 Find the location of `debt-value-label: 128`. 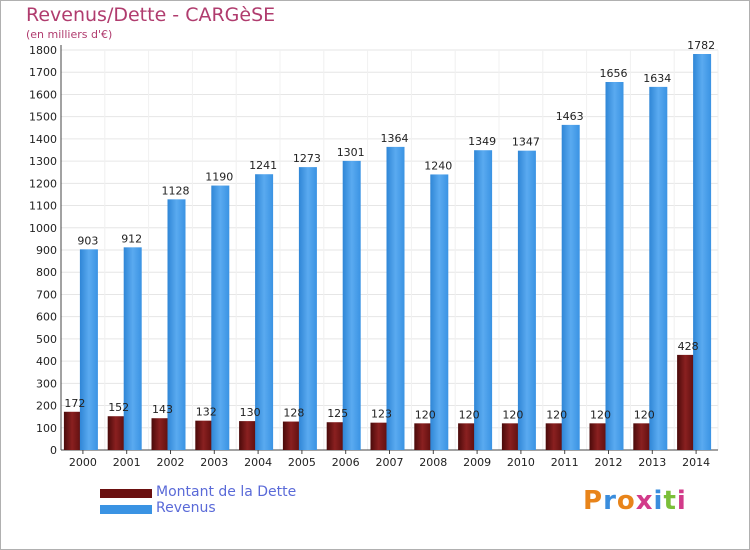

debt-value-label: 128 is located at coordinates (293, 413).